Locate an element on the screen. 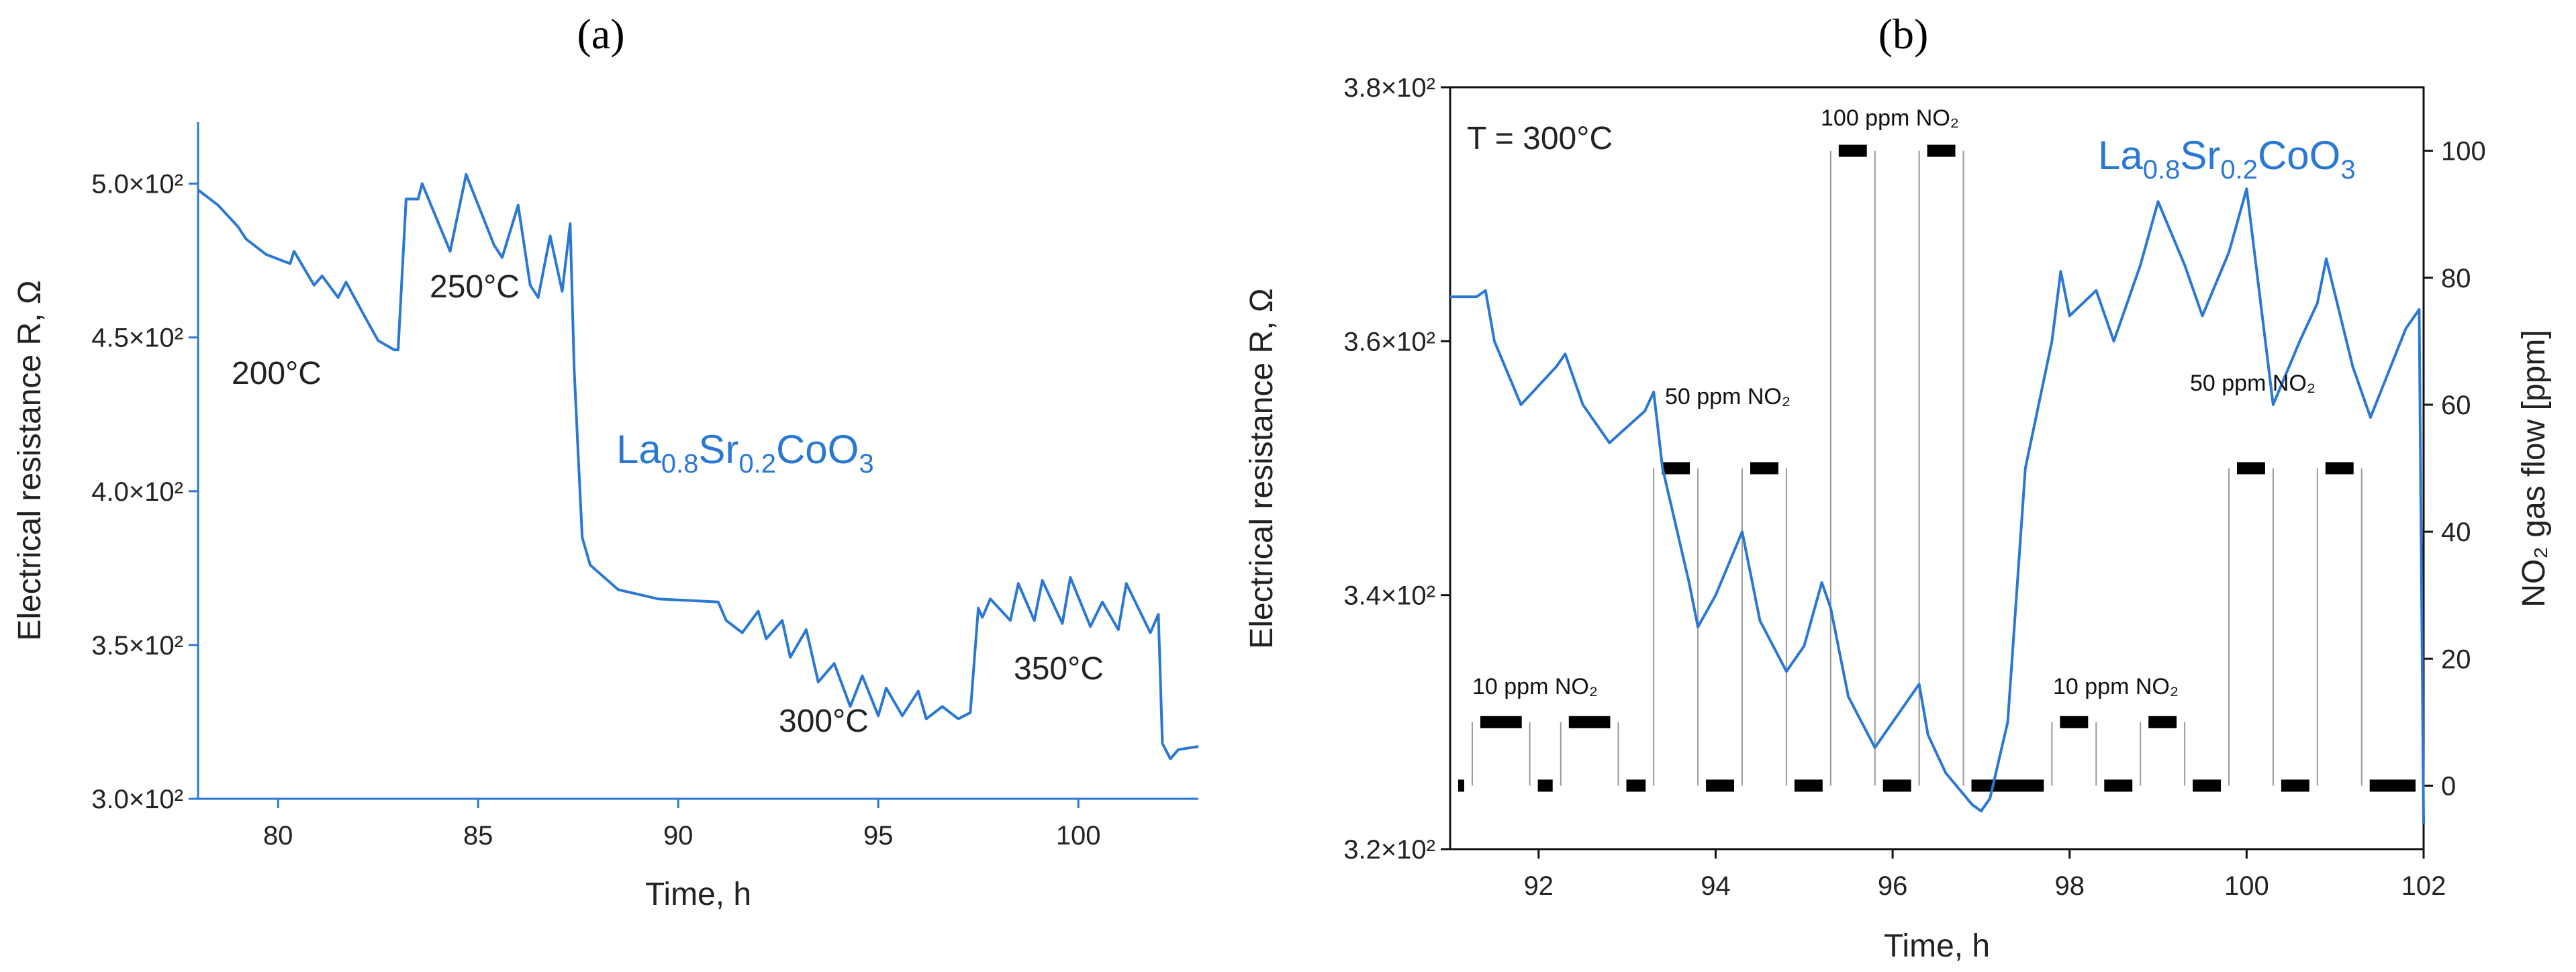 The image size is (2576, 972). right-tick-label-100: 100 is located at coordinates (2463, 151).